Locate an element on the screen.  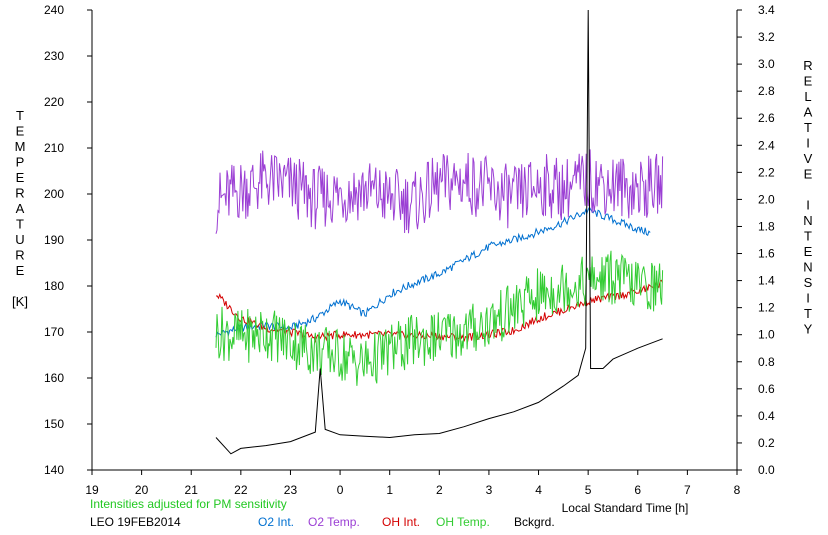
legend-bckgrd: Bckgrd. is located at coordinates (534, 522).